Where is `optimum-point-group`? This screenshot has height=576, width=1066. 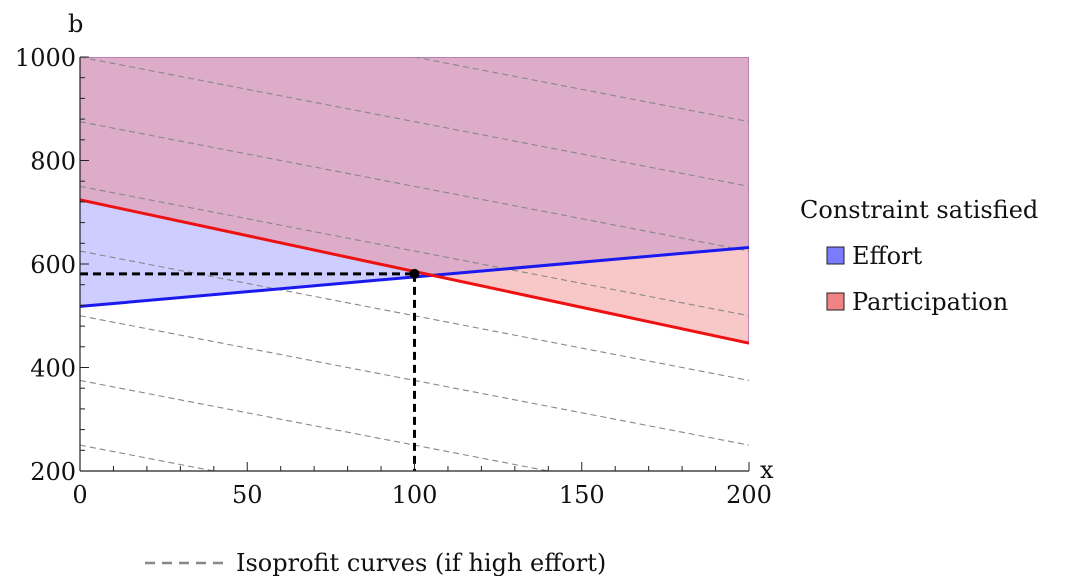
optimum-point-group is located at coordinates (414, 273).